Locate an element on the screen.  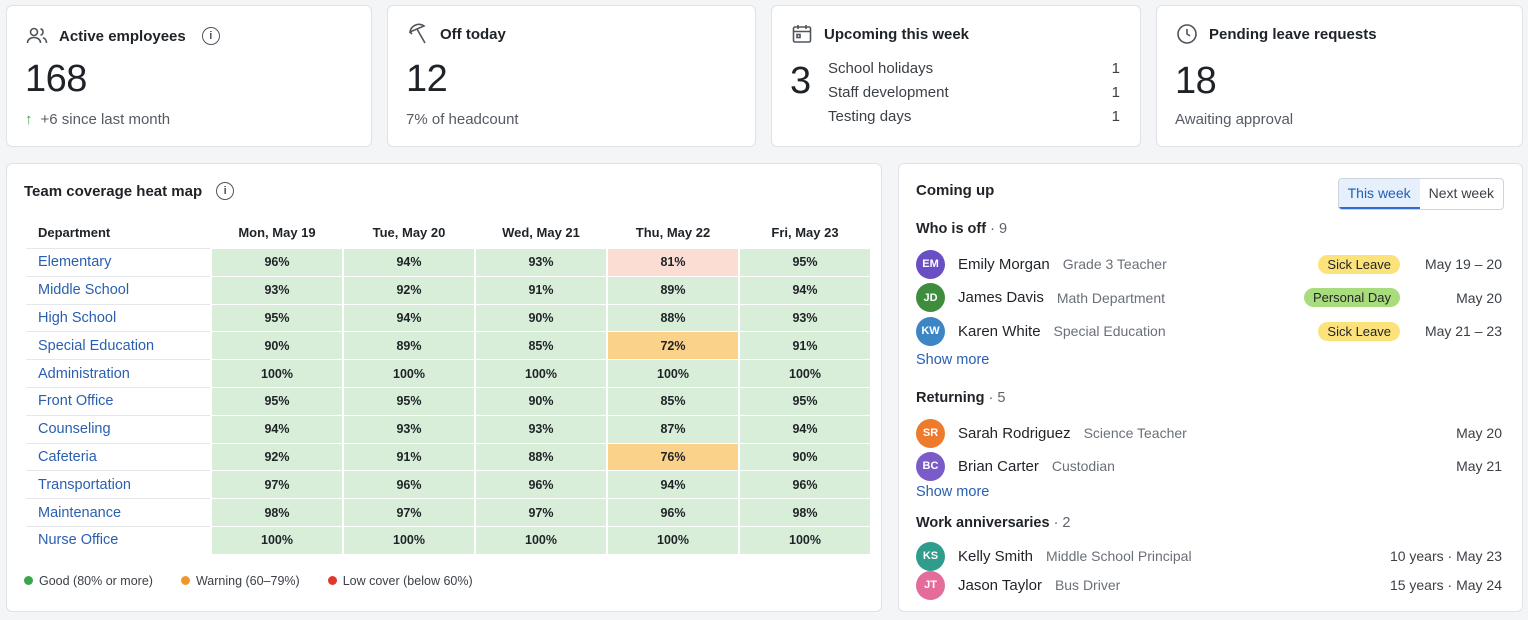
department-link: Transportation is located at coordinates (118, 484).